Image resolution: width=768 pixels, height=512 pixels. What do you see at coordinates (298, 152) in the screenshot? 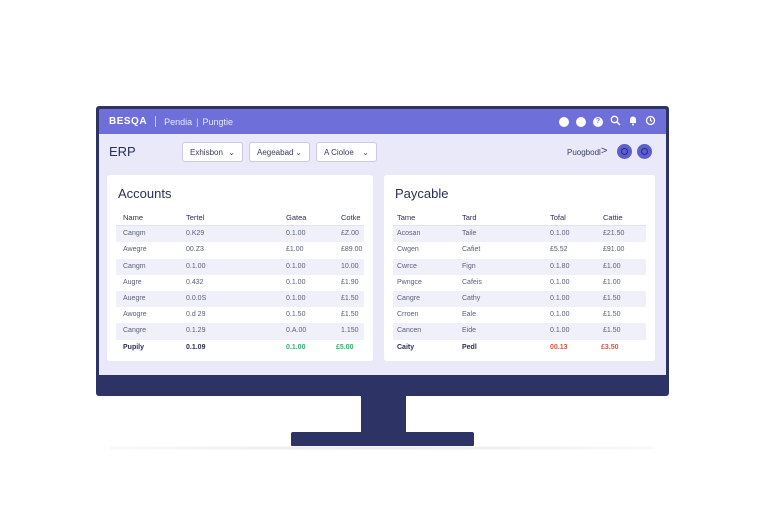
I see `chevron-down-icon: ⌄` at bounding box center [298, 152].